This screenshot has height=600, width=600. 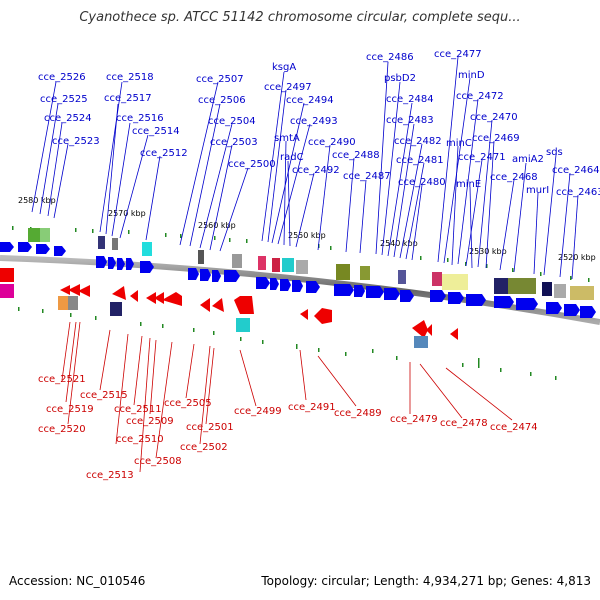 What do you see at coordinates (554, 152) in the screenshot?
I see `gene-label: sds` at bounding box center [554, 152].